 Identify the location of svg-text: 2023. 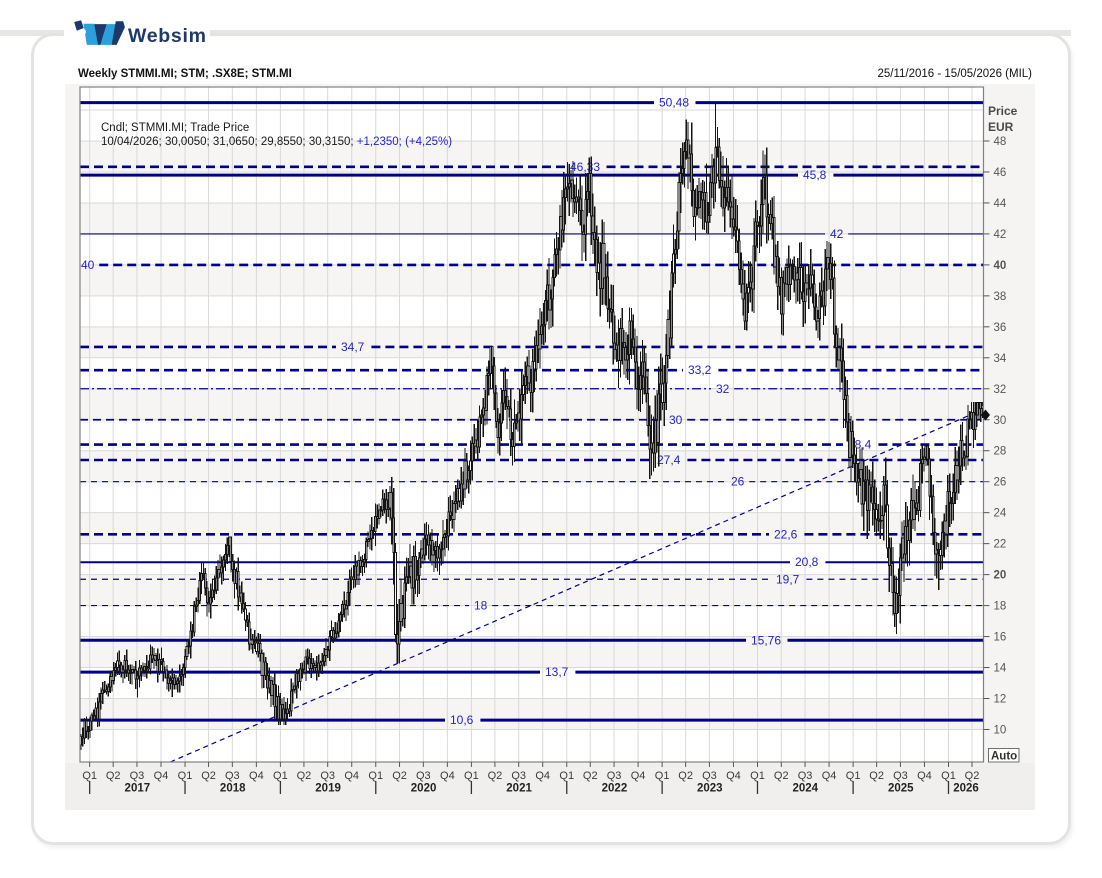
(710, 789).